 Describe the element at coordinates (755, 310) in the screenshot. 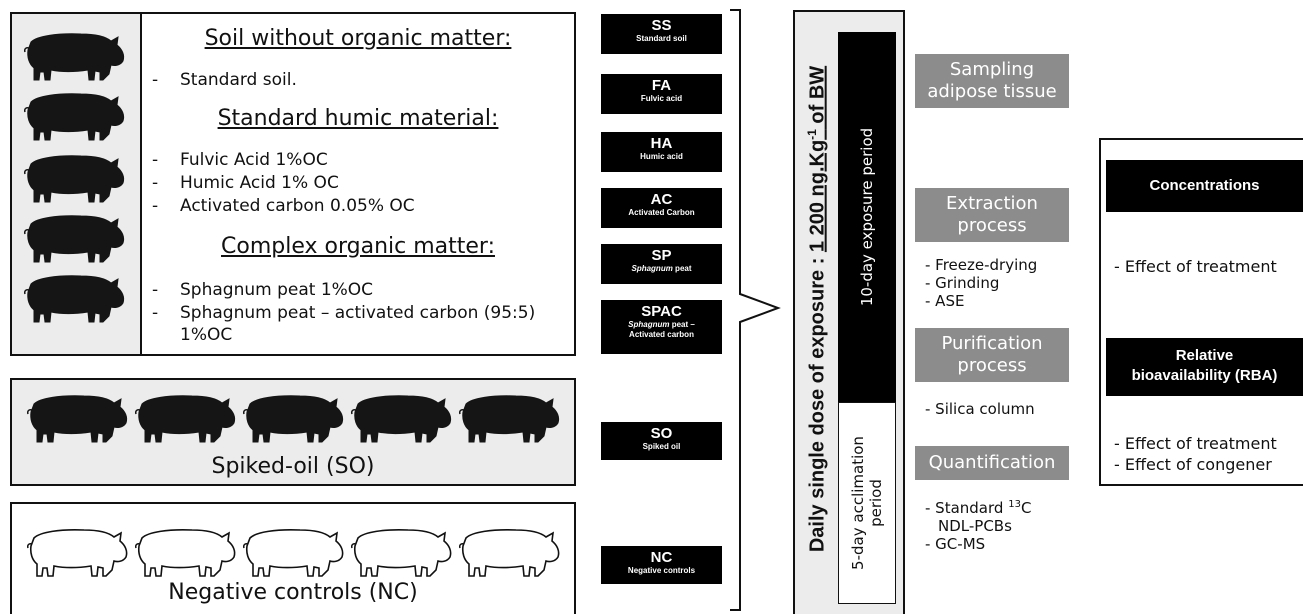

I see `grouping-brace` at that location.